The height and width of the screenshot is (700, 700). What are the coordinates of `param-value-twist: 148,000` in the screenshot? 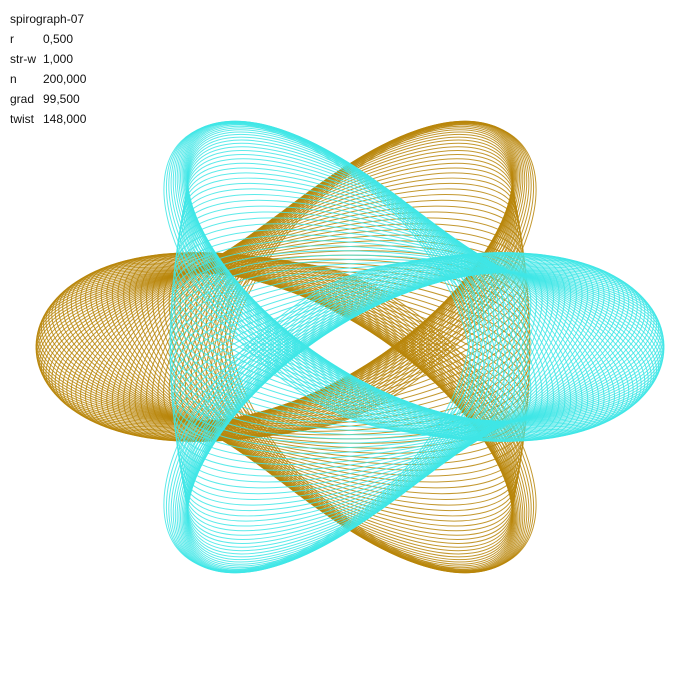 It's located at (65, 119).